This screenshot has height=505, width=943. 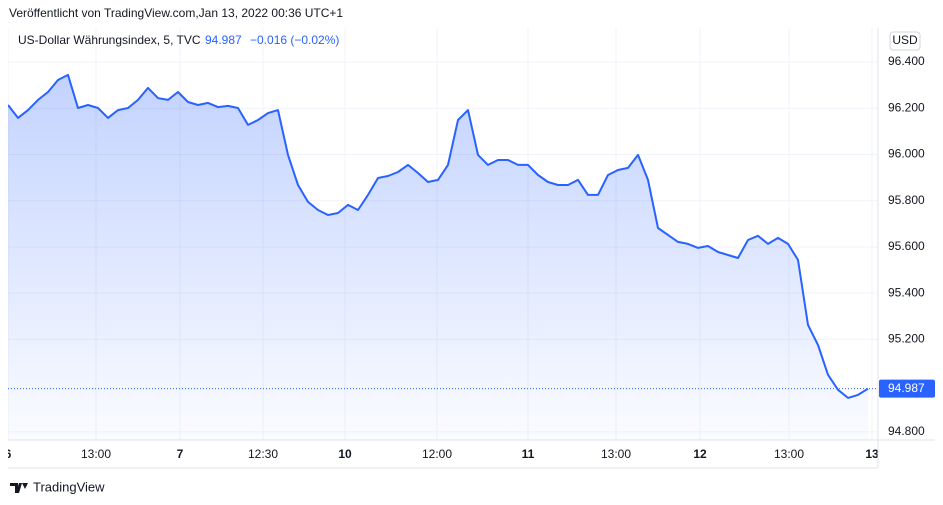 I want to click on logo, so click(x=19, y=488).